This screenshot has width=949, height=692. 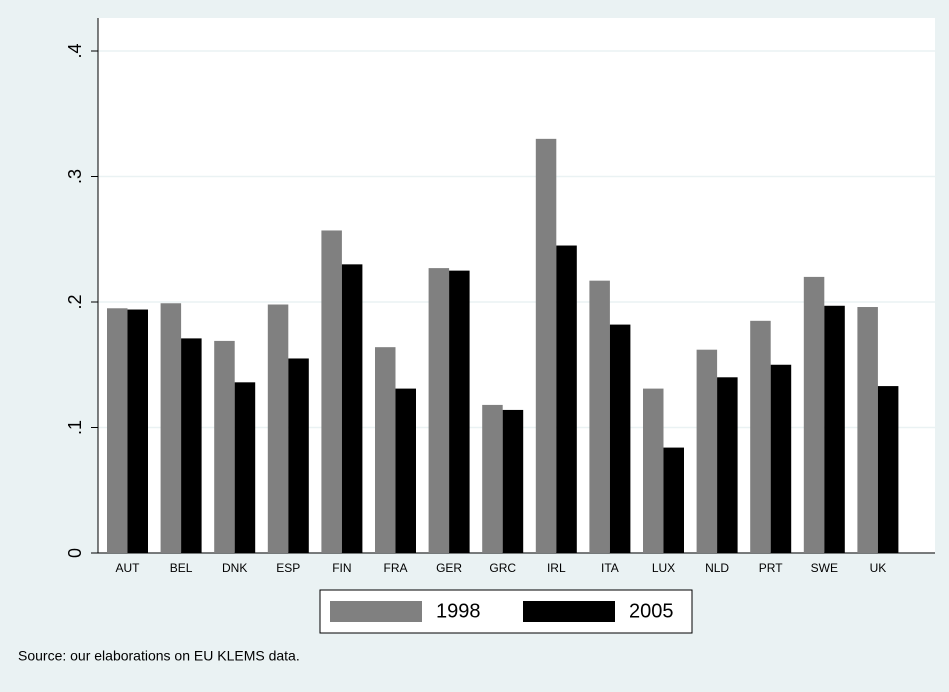 I want to click on y-tick-label: 0, so click(x=75, y=553).